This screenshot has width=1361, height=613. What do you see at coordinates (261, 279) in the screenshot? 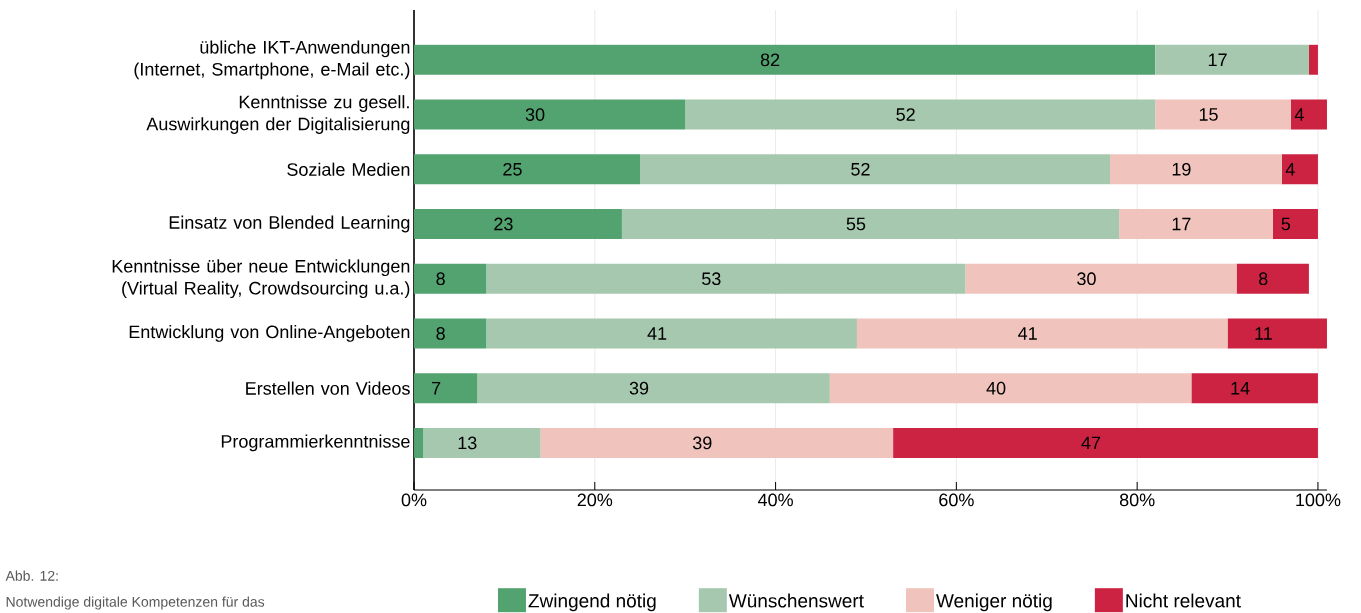
I see `y-tick-label: Kenntnisse über neue Entwicklungen (Virtual Reality, Crowdsourcing u.a.)` at bounding box center [261, 279].